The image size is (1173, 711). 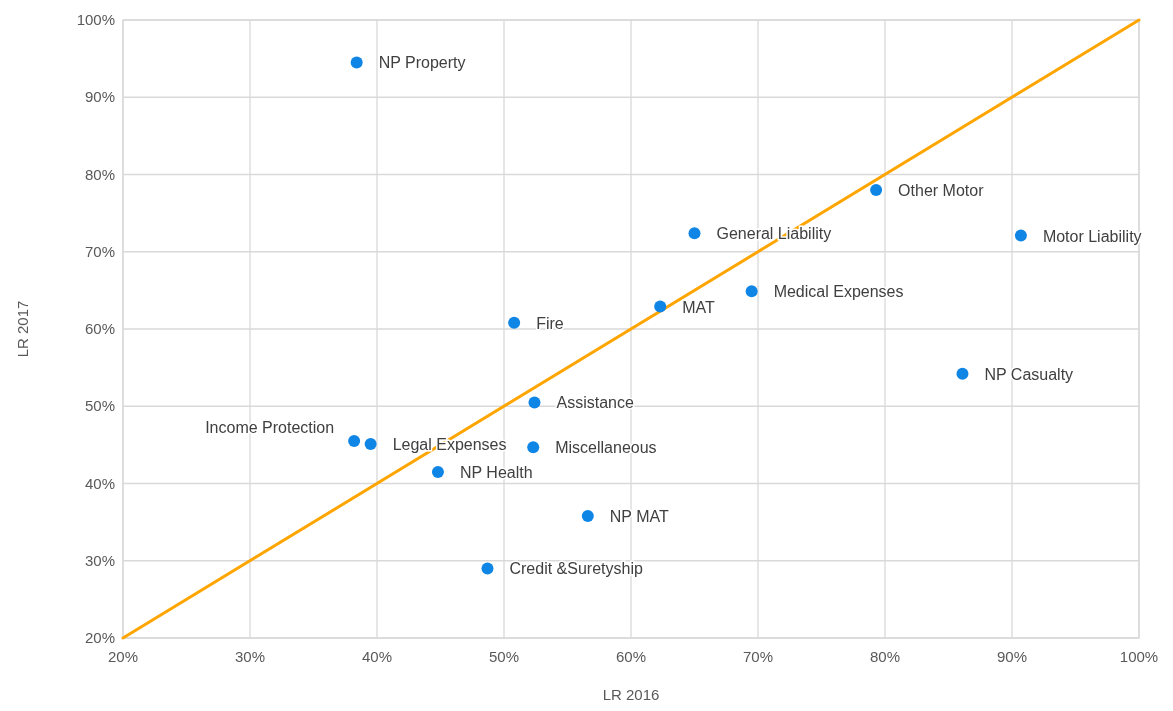 What do you see at coordinates (422, 63) in the screenshot?
I see `annotation: NP Property` at bounding box center [422, 63].